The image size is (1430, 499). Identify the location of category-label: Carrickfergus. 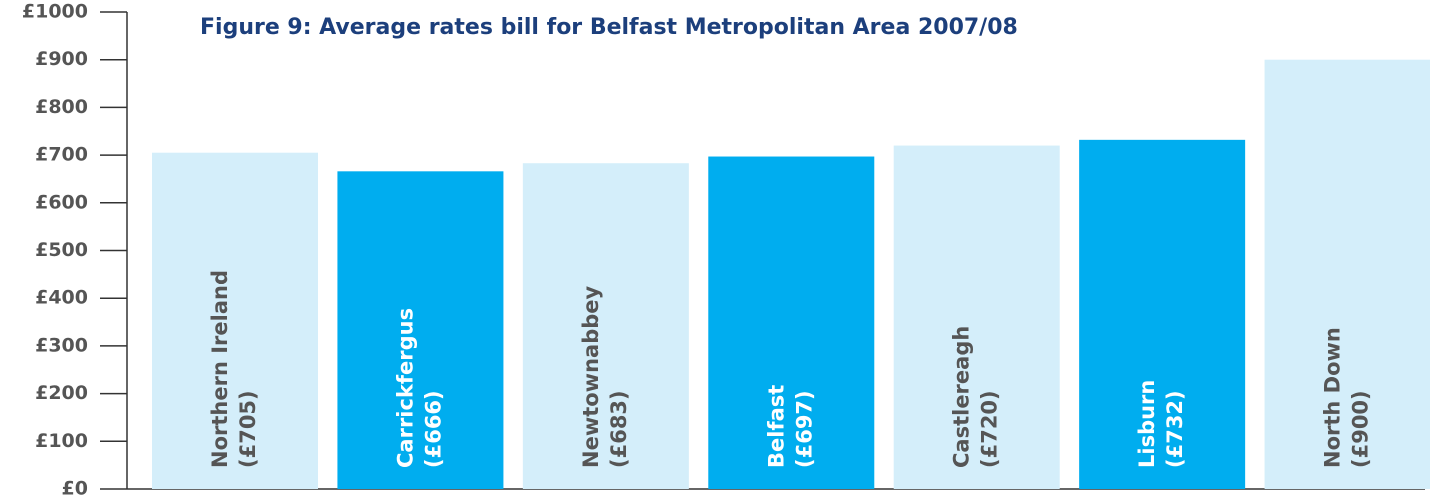
(405, 388).